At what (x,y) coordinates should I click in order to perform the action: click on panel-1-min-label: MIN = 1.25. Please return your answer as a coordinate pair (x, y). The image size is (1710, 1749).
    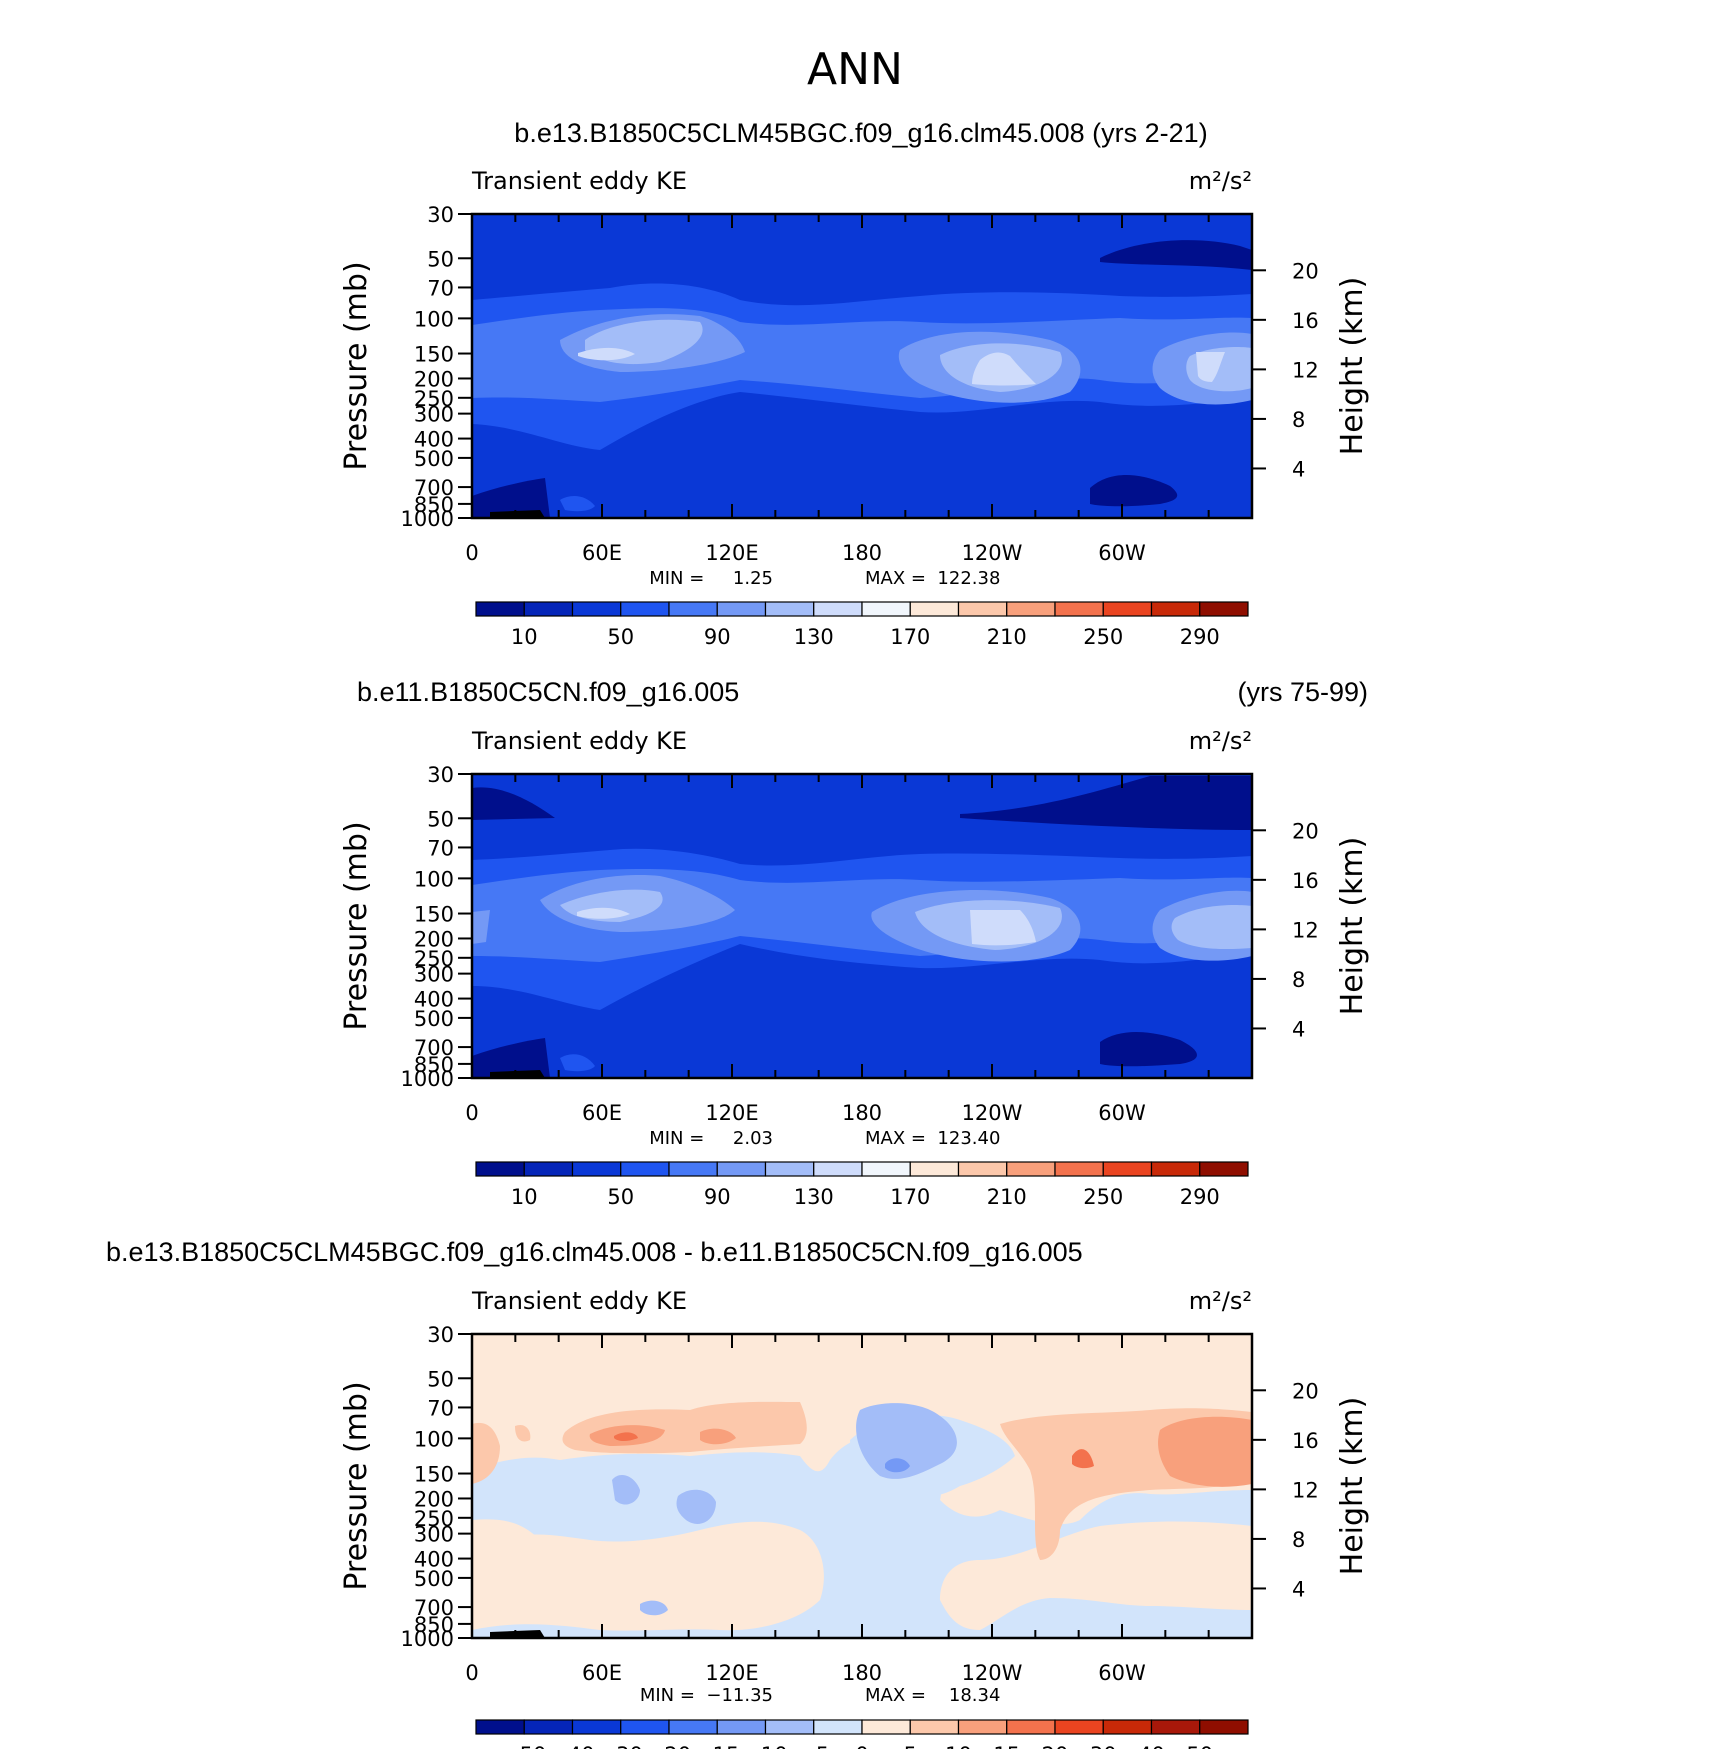
    Looking at the image, I should click on (711, 578).